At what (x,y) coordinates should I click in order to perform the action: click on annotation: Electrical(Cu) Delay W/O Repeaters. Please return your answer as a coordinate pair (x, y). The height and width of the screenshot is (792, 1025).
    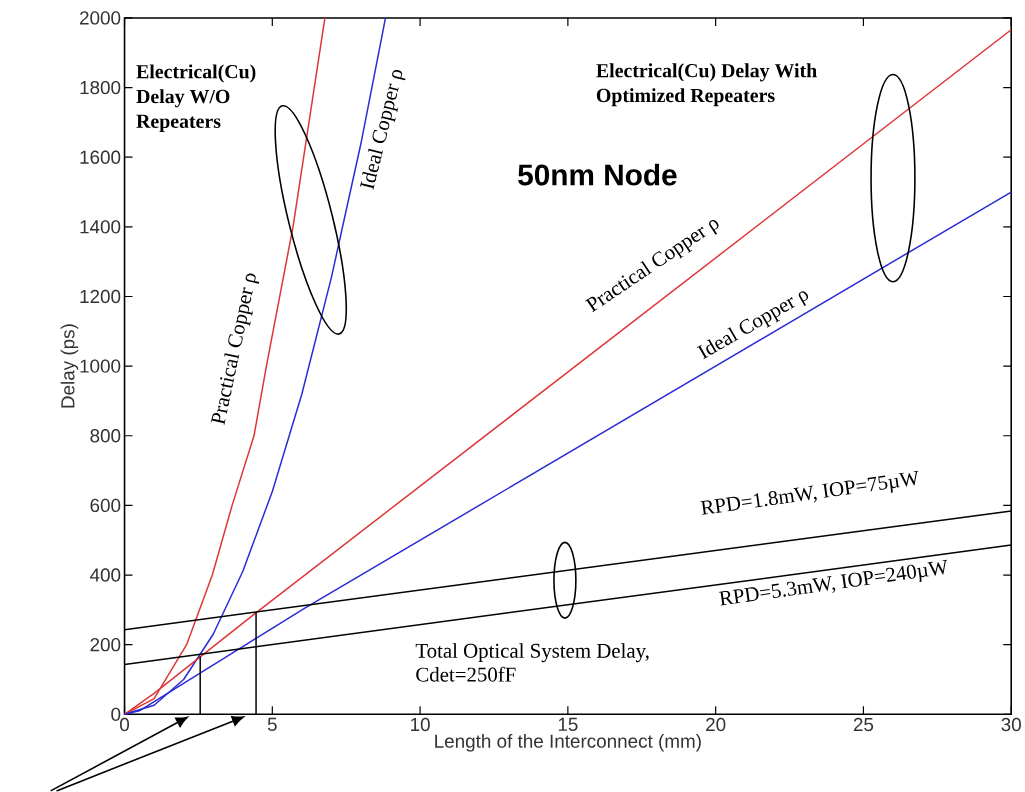
    Looking at the image, I should click on (196, 98).